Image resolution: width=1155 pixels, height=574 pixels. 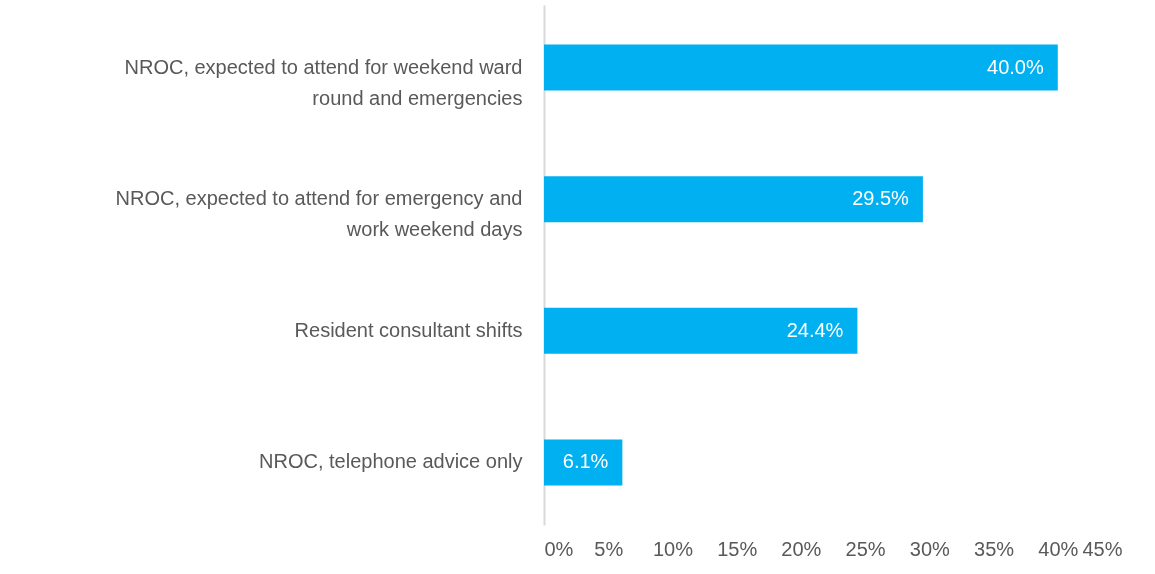 What do you see at coordinates (994, 548) in the screenshot?
I see `x-tick-label: 35%` at bounding box center [994, 548].